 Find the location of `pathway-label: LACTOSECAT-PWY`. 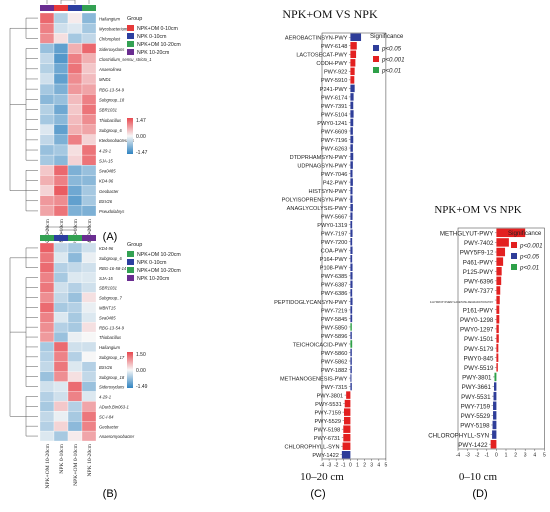

pathway-label: LACTOSECAT-PWY is located at coordinates (321, 56).